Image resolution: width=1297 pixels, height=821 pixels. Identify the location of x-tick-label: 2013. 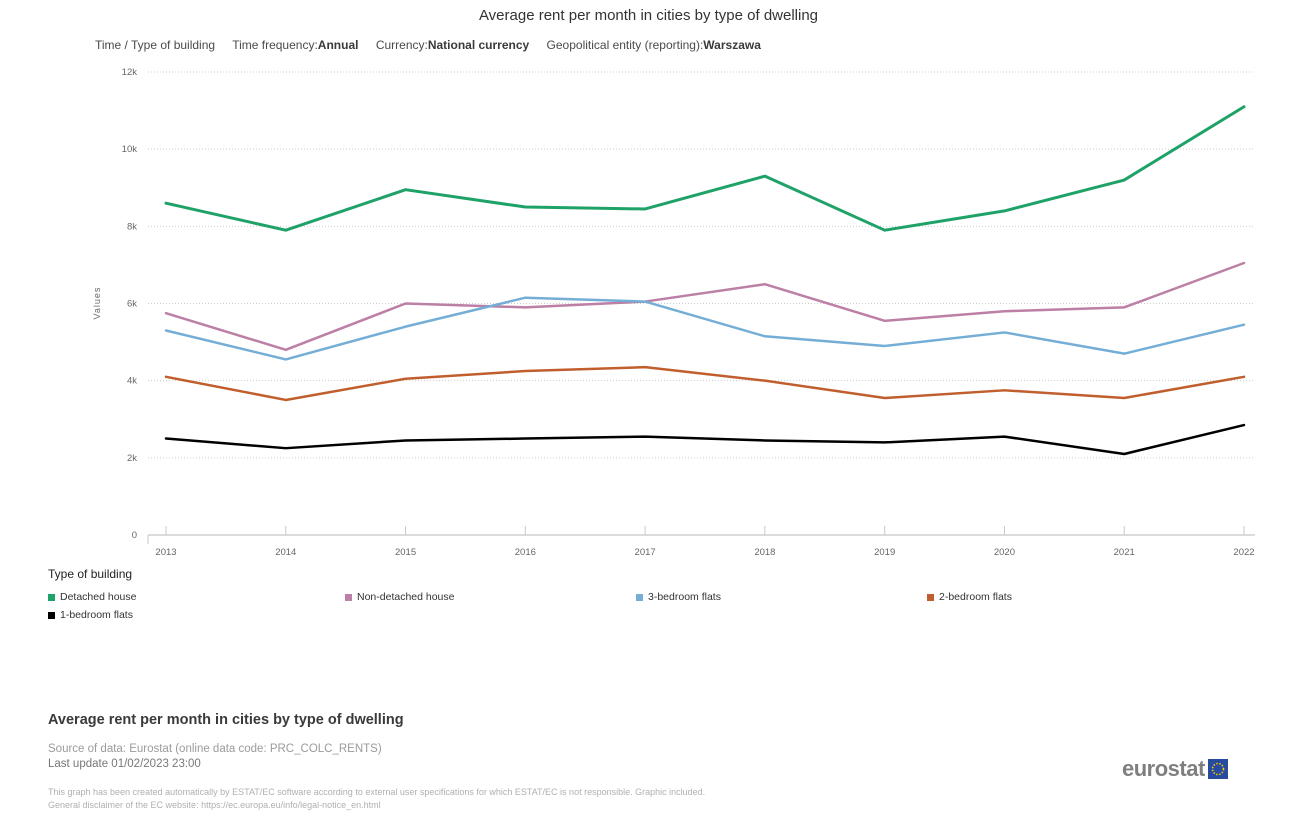
(165, 552).